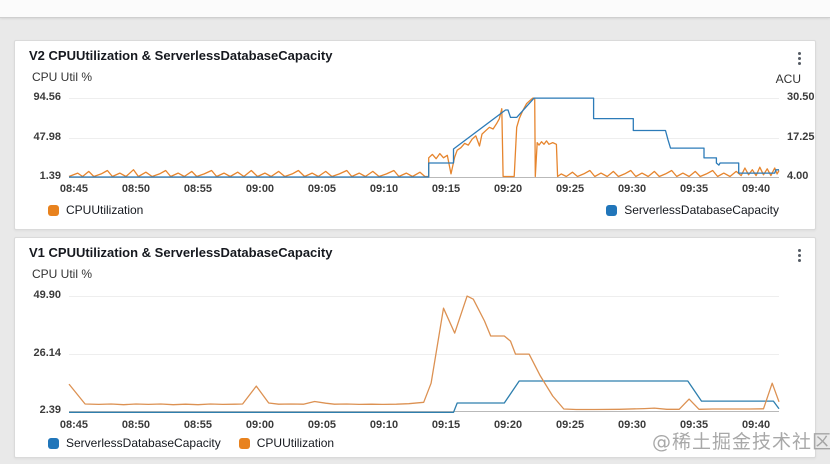 Image resolution: width=830 pixels, height=464 pixels. Describe the element at coordinates (47, 137) in the screenshot. I see `y-tick-label: 47.98` at that location.